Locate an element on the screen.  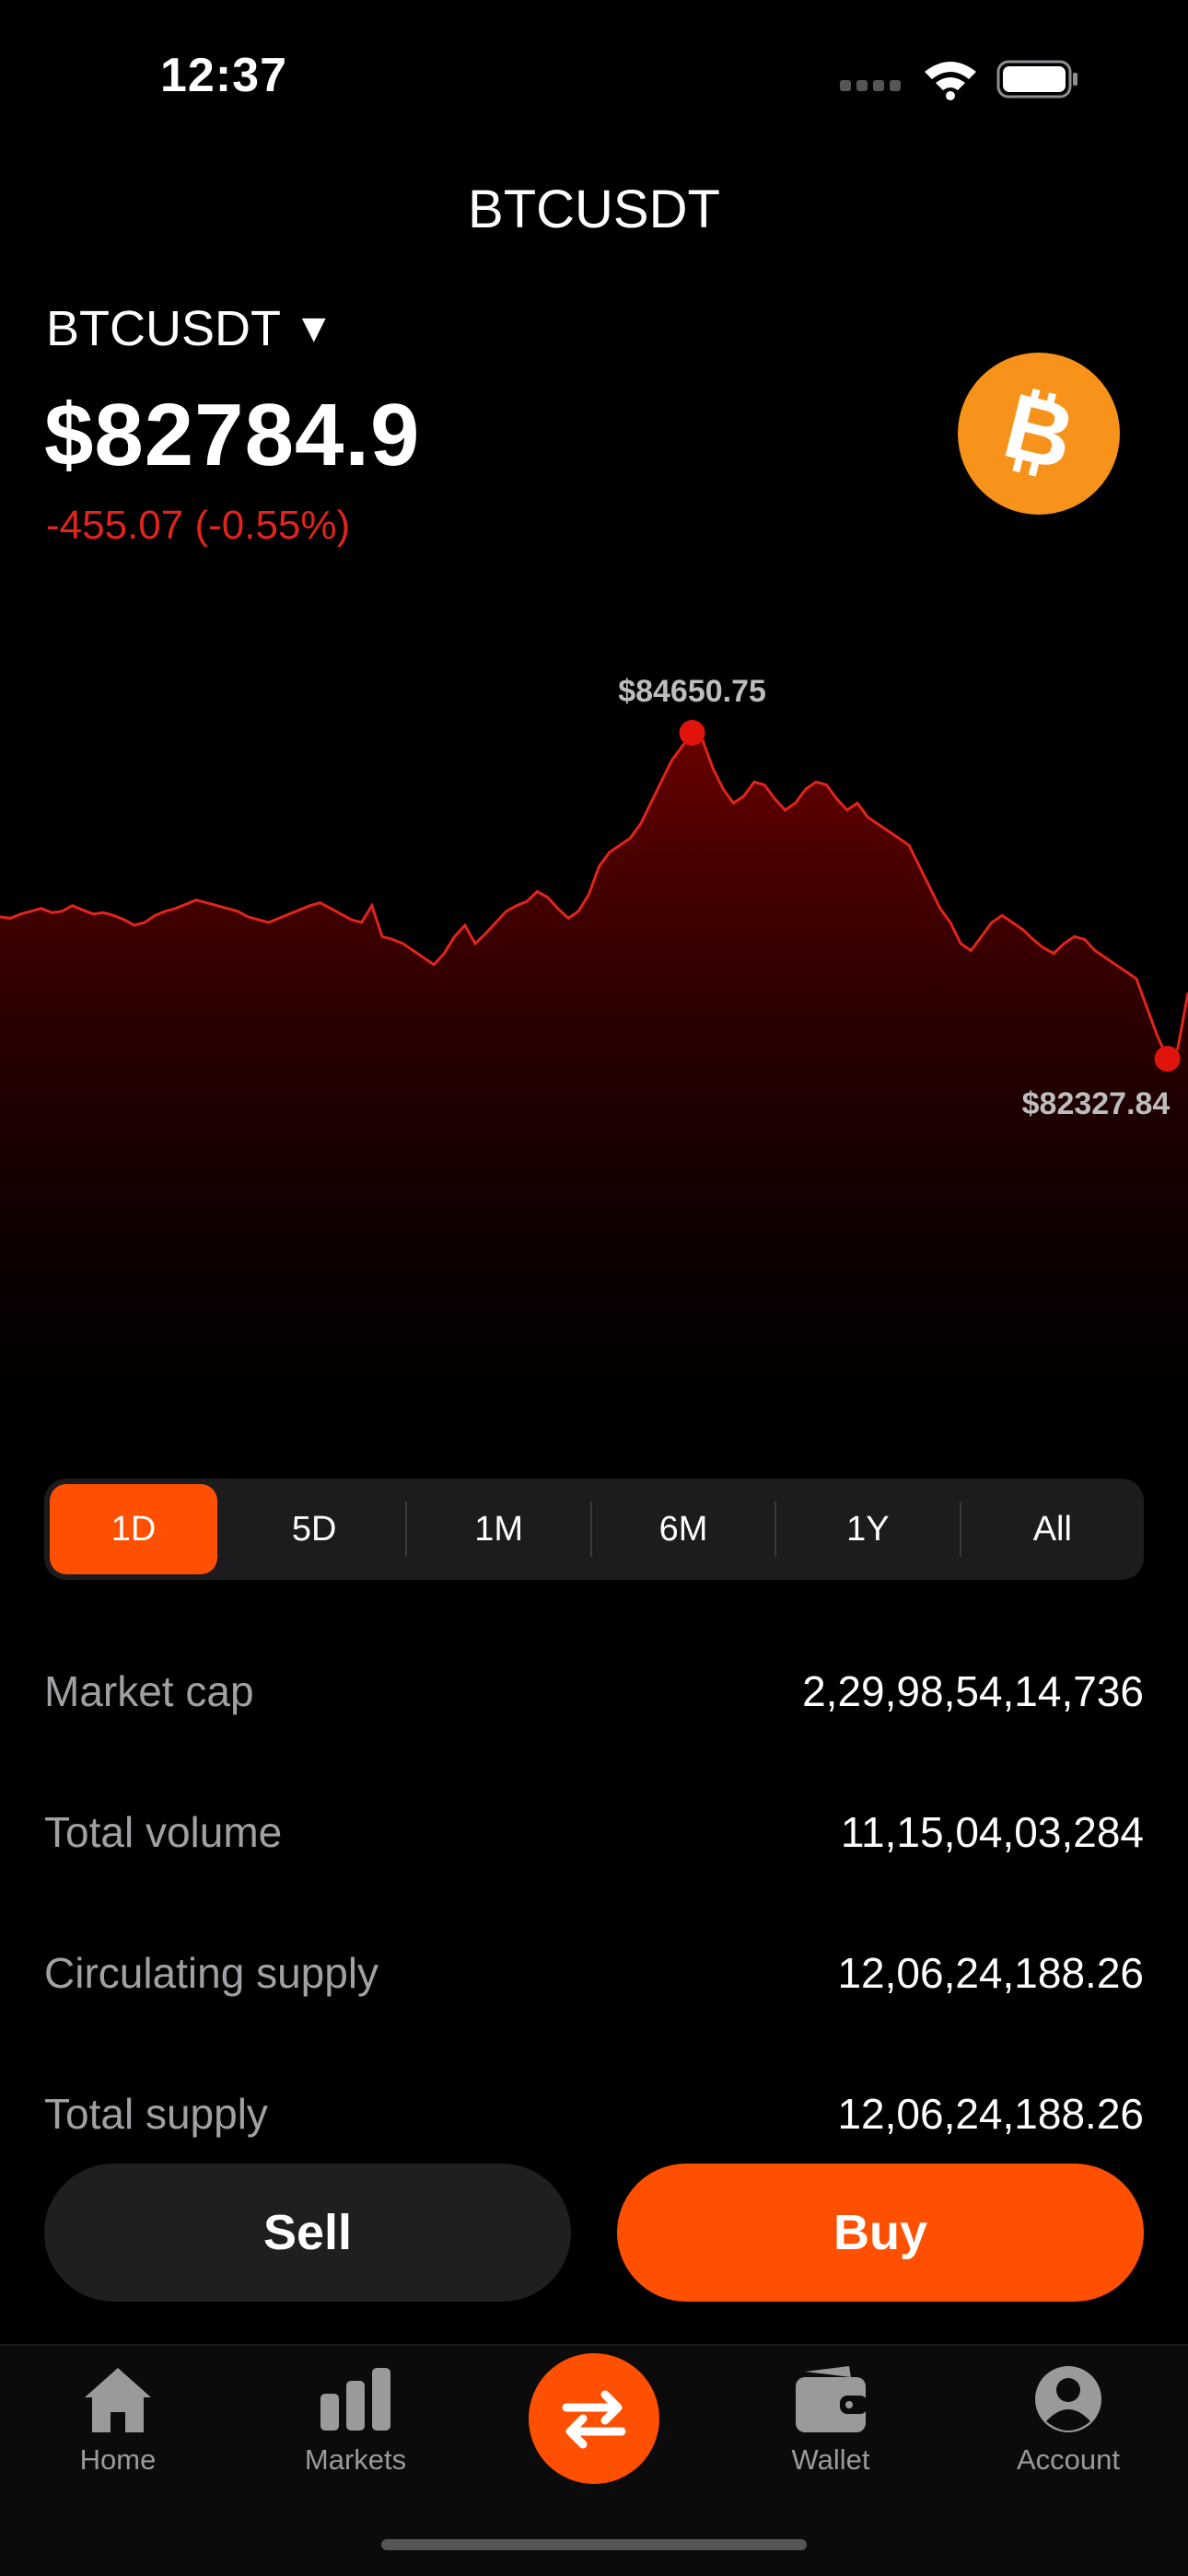
sell-button: Sell is located at coordinates (307, 2233).